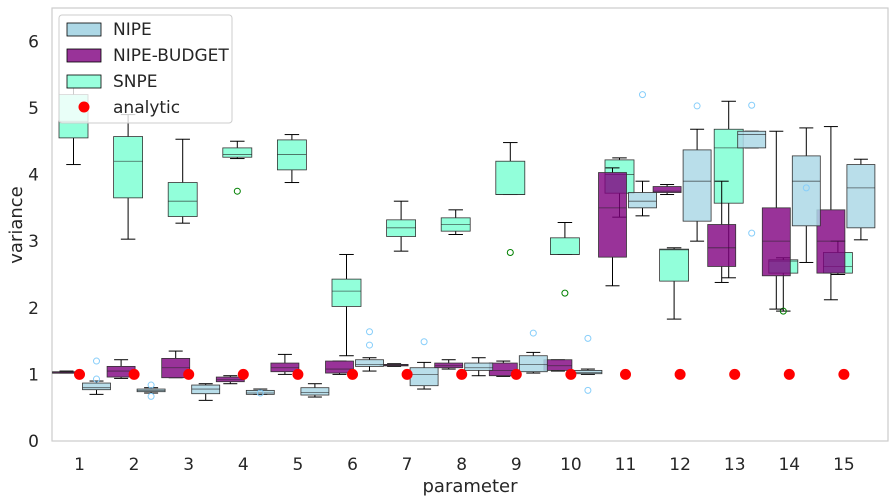  I want to click on legend-frame, so click(145, 69).